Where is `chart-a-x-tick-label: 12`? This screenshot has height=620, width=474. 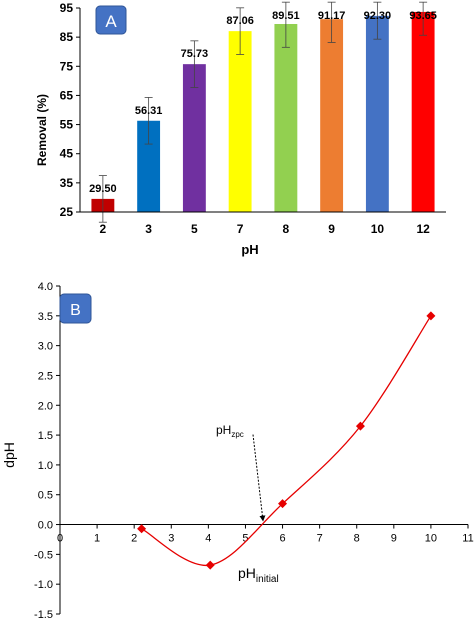
chart-a-x-tick-label: 12 is located at coordinates (423, 229).